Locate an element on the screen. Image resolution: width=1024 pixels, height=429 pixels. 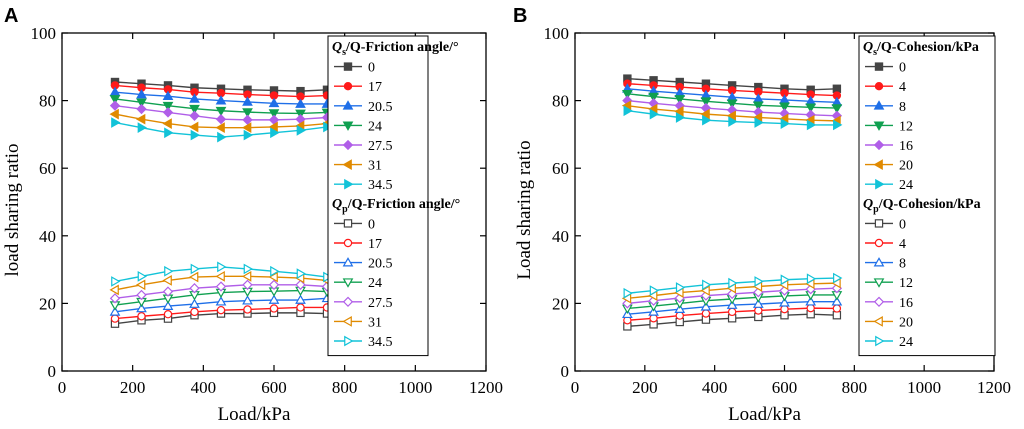
x-tick-label: 800 is located at coordinates (345, 387).